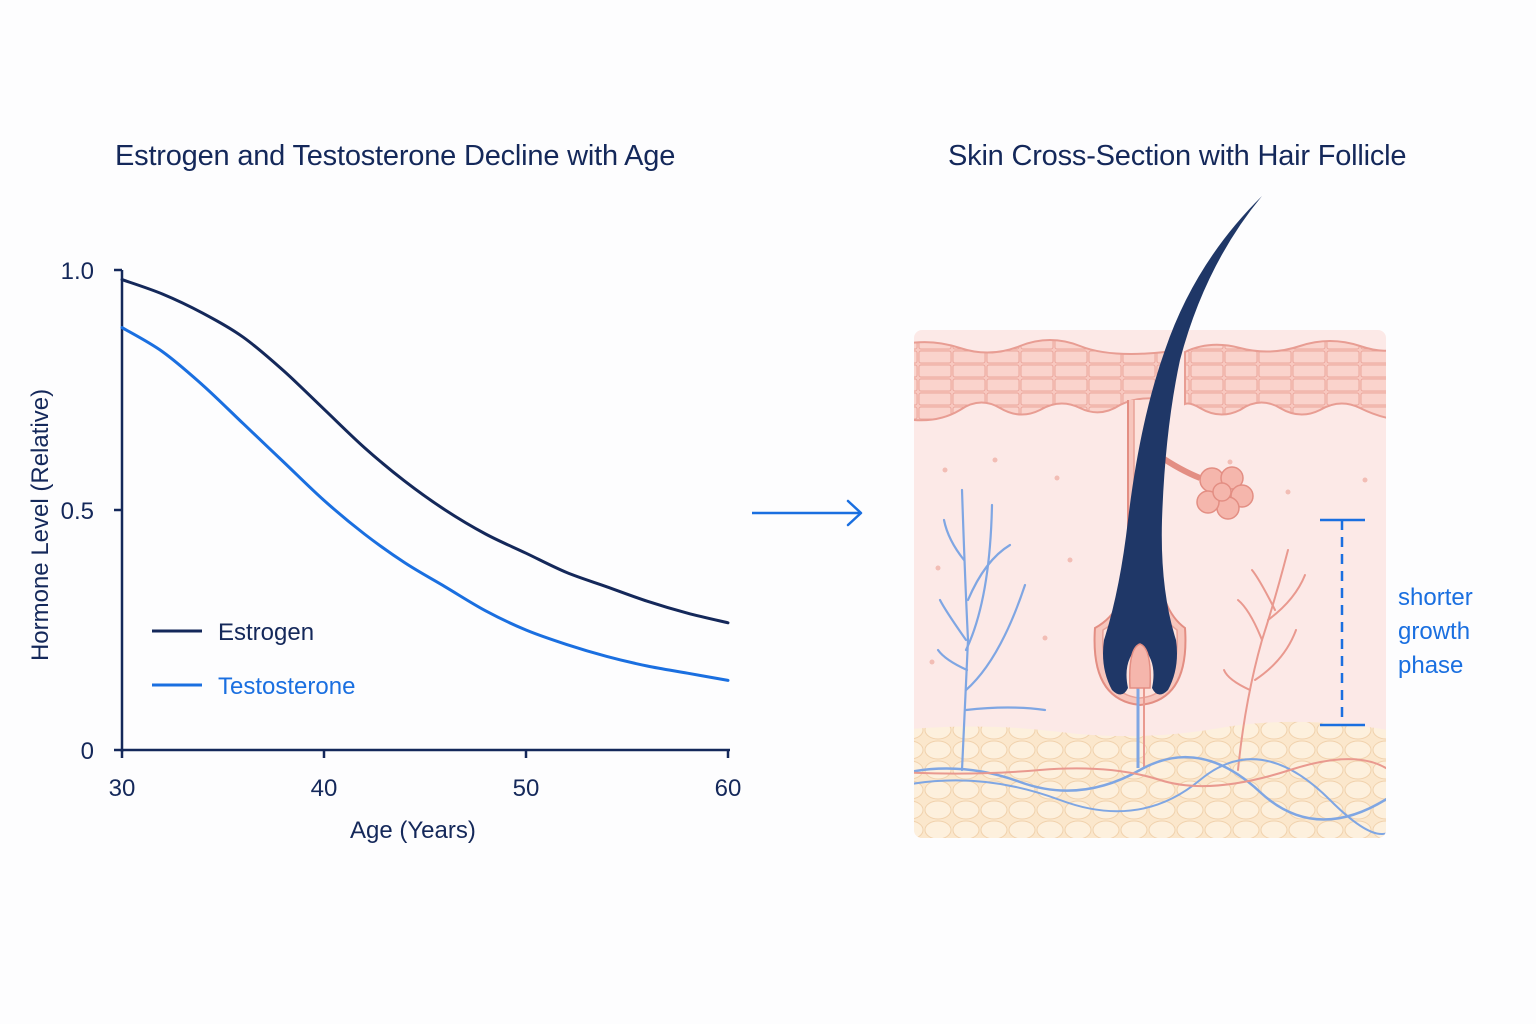 This screenshot has width=1536, height=1024. Describe the element at coordinates (1140, 666) in the screenshot. I see `dermal-papilla` at that location.